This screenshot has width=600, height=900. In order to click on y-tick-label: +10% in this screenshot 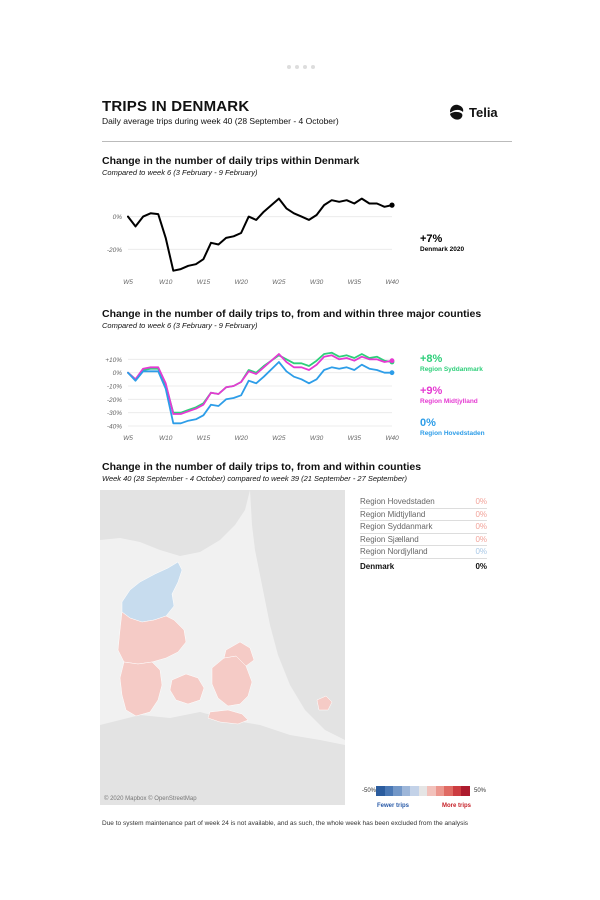, I will do `click(113, 360)`.